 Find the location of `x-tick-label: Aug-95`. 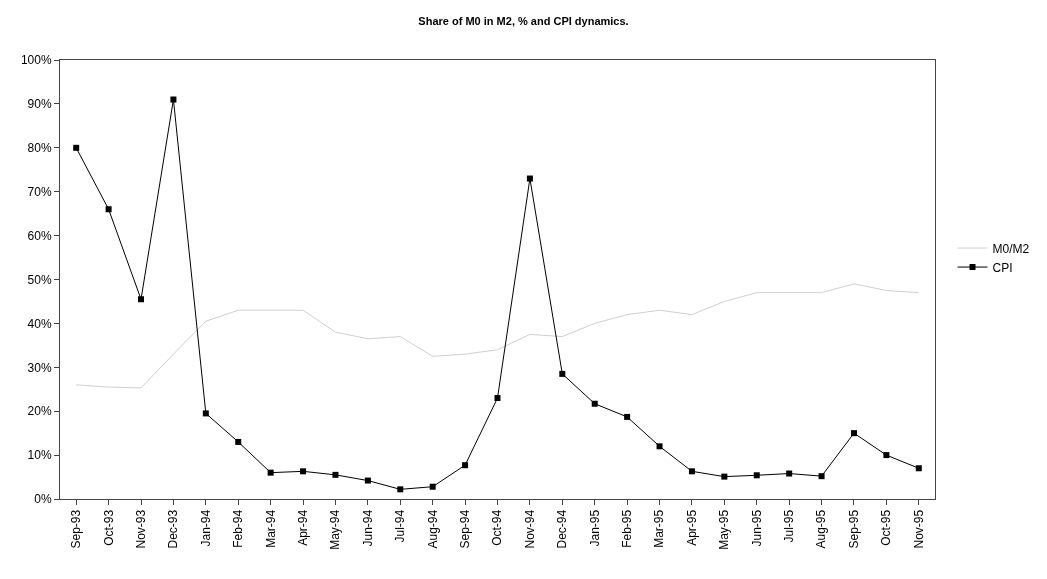

x-tick-label: Aug-95 is located at coordinates (821, 529).